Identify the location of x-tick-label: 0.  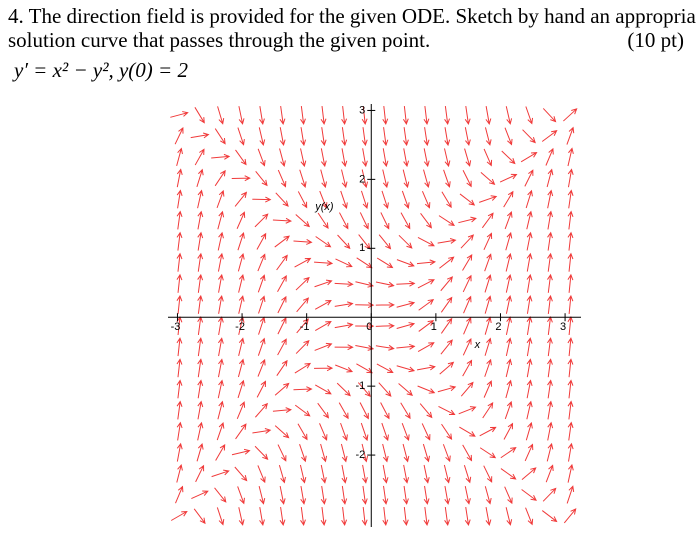
(369, 327).